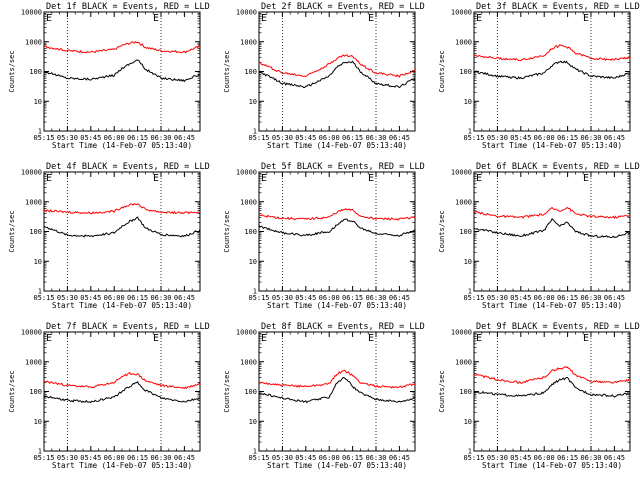 The image size is (640, 480). Describe the element at coordinates (343, 167) in the screenshot. I see `chart-title: Det 5f BLACK = Events, RED = LLD` at that location.